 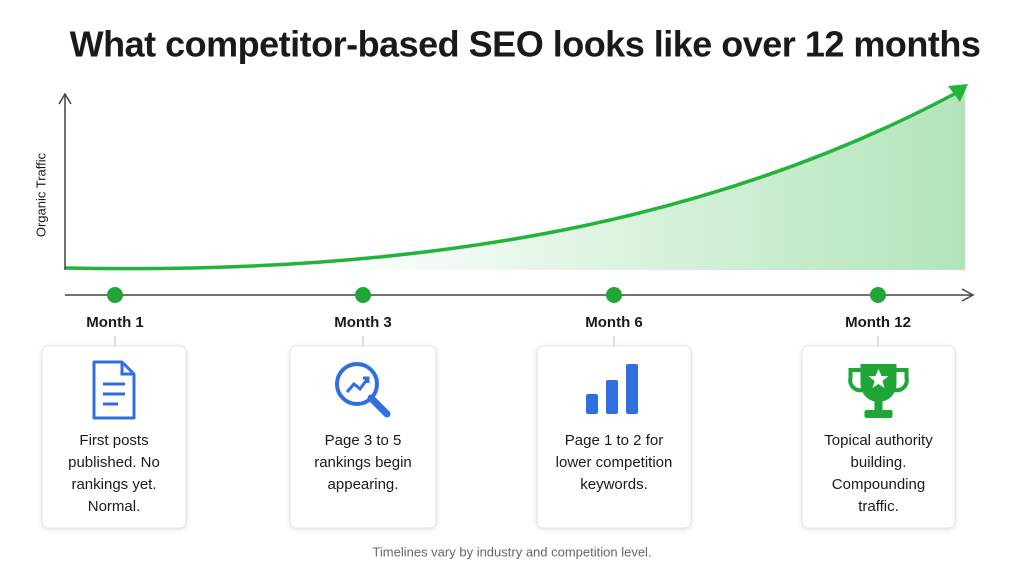 What do you see at coordinates (363, 484) in the screenshot?
I see `milestone-text: appearing.` at bounding box center [363, 484].